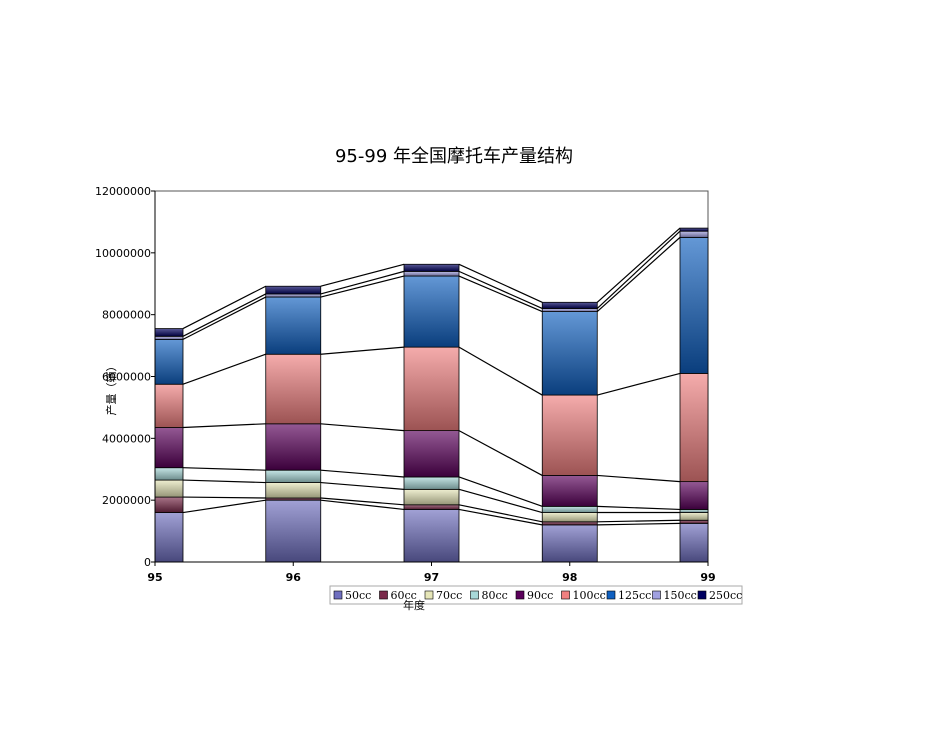  I want to click on y-tick-label: 12000000, so click(123, 191).